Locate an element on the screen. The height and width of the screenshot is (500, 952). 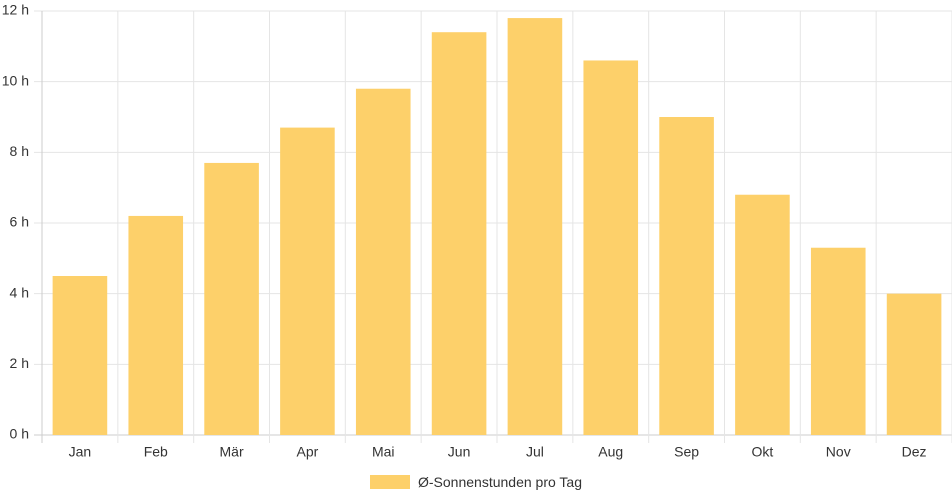
x-tick-label: Jun is located at coordinates (459, 452).